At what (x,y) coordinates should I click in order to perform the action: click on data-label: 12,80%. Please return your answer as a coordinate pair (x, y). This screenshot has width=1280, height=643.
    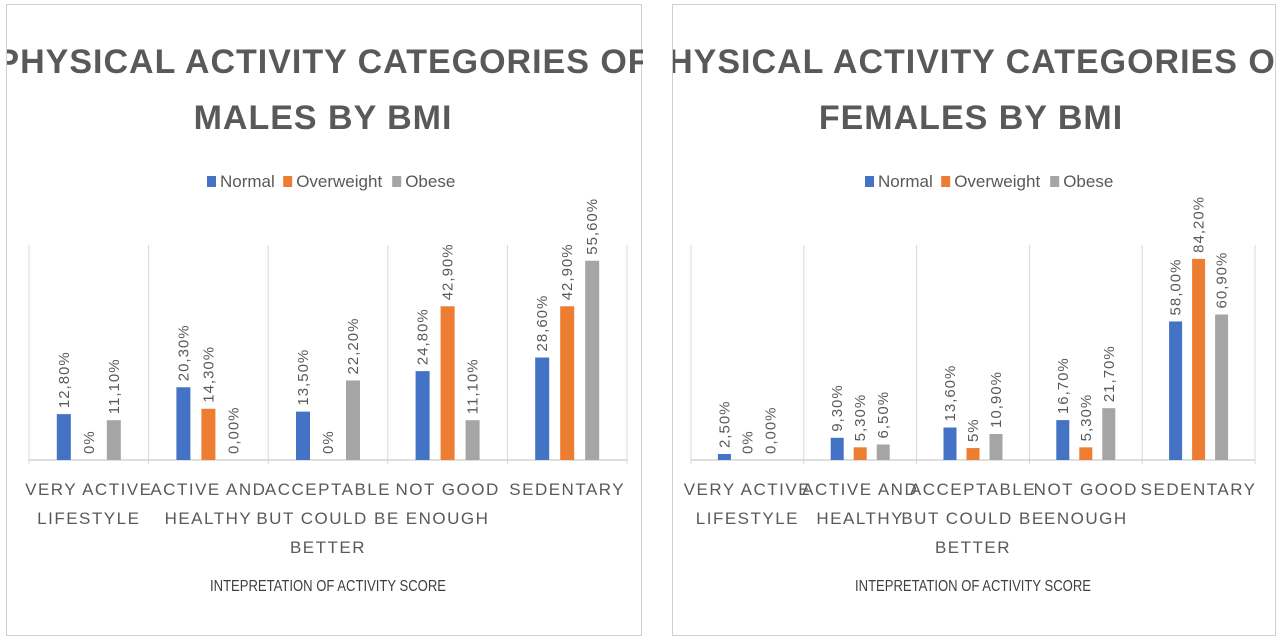
    Looking at the image, I should click on (64, 379).